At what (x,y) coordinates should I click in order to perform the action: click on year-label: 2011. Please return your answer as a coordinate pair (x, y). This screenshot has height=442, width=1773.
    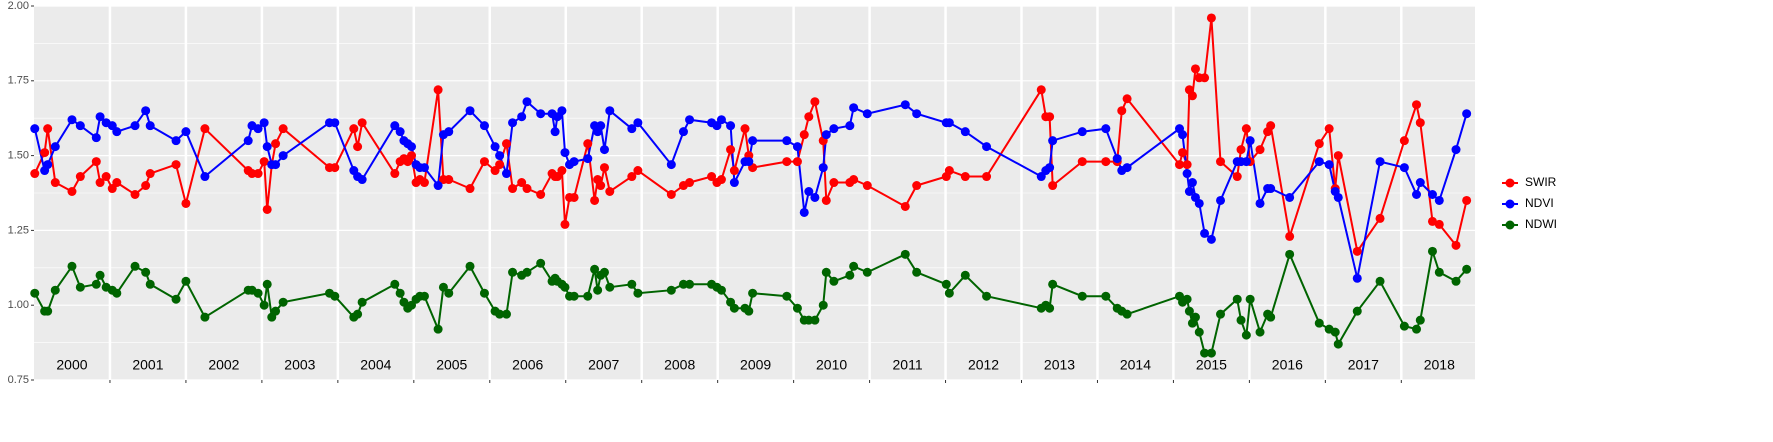
    Looking at the image, I should click on (908, 365).